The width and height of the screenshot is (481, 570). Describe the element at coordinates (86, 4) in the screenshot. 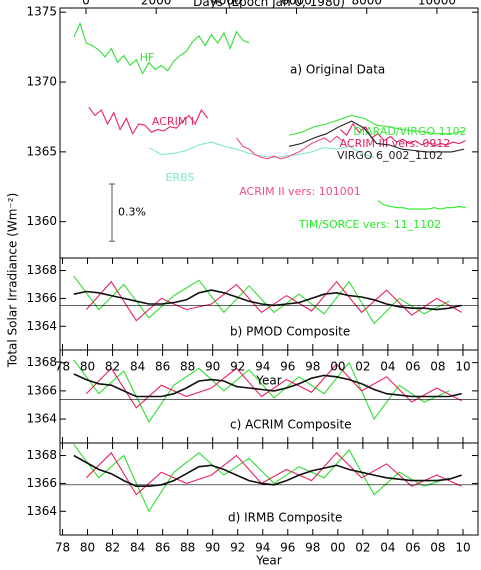

I see `x2-tick-label: 0` at that location.